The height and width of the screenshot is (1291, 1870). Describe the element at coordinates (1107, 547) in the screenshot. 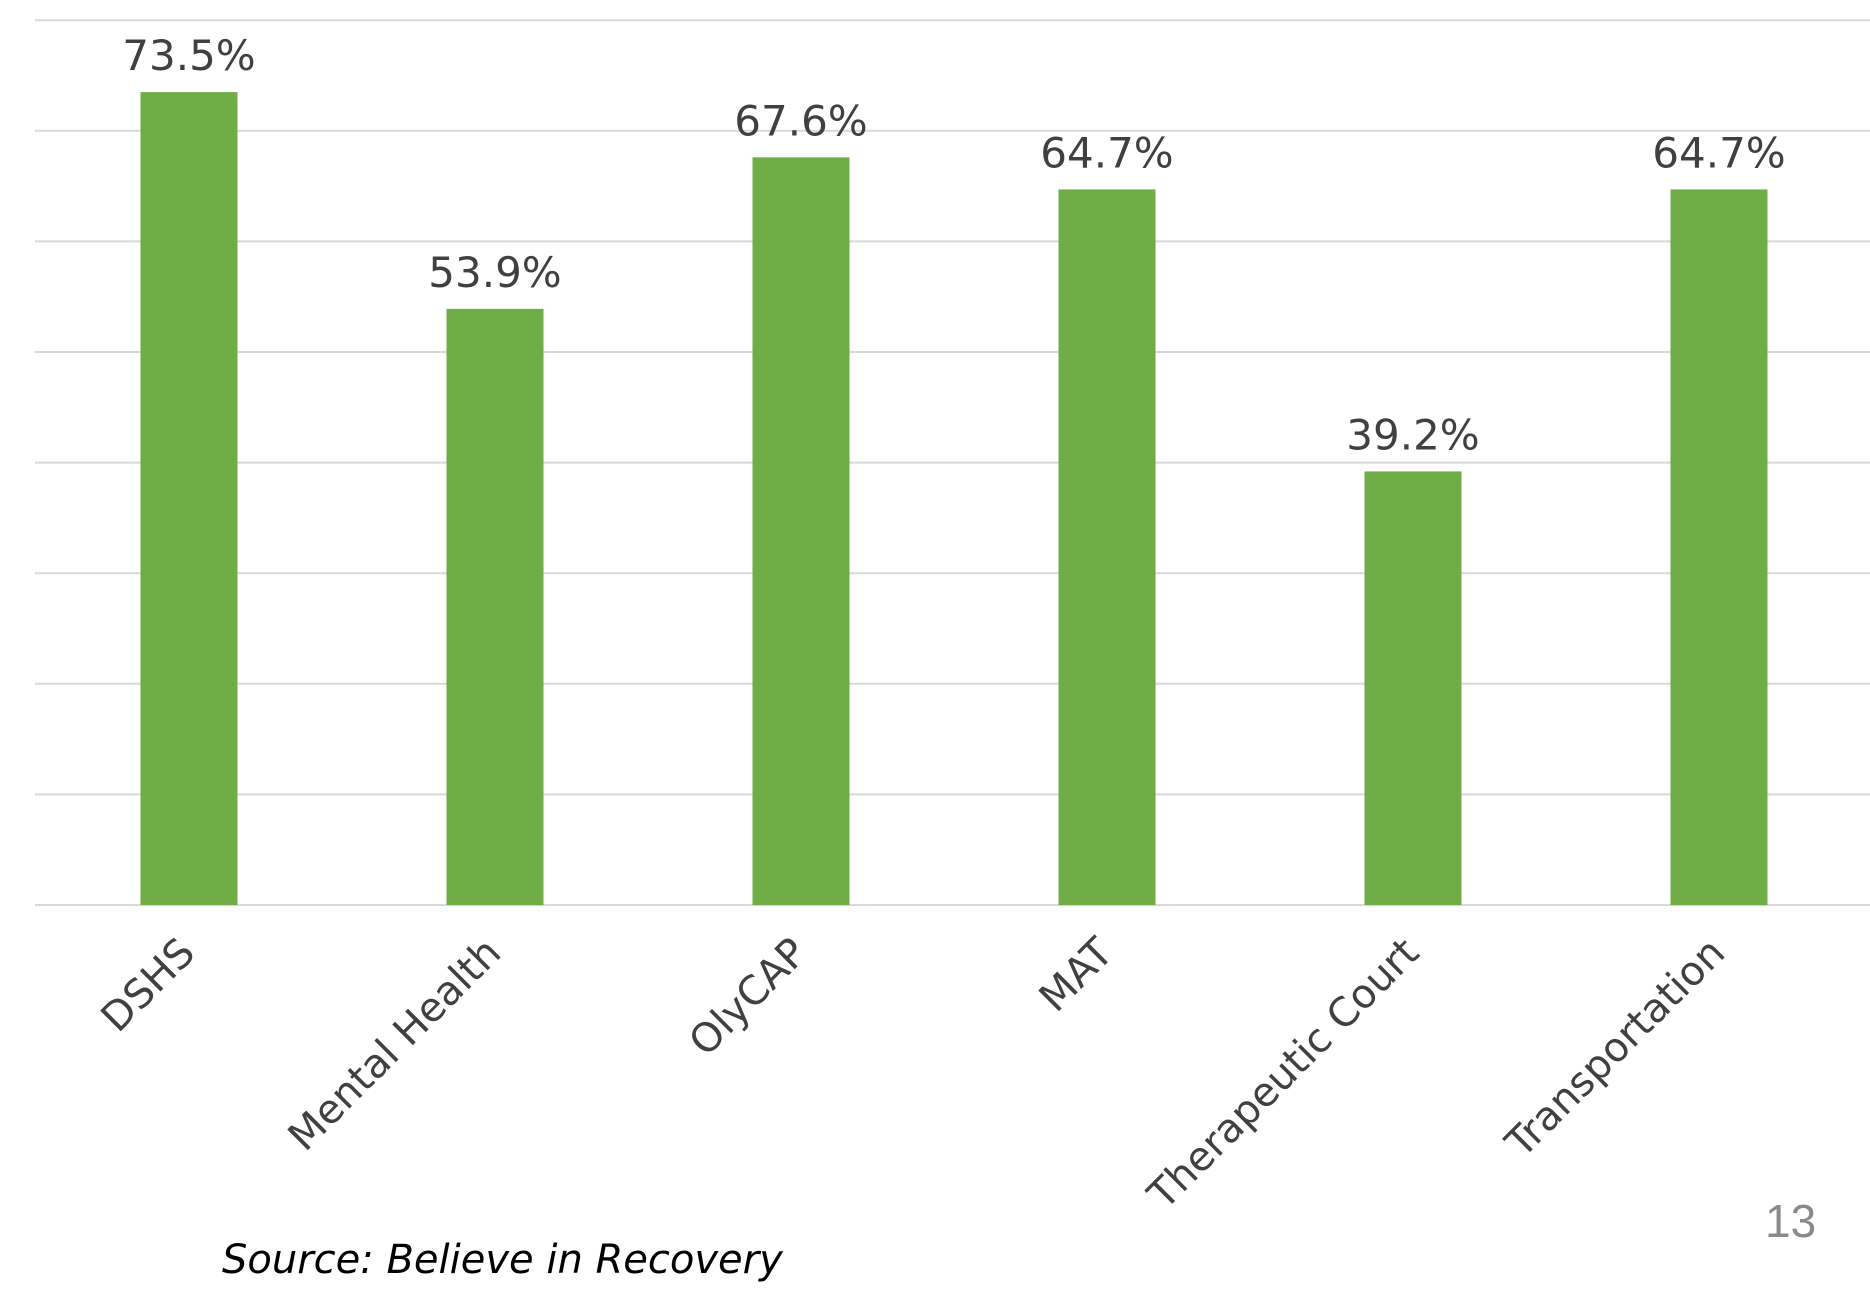

I see `bar-mat` at that location.